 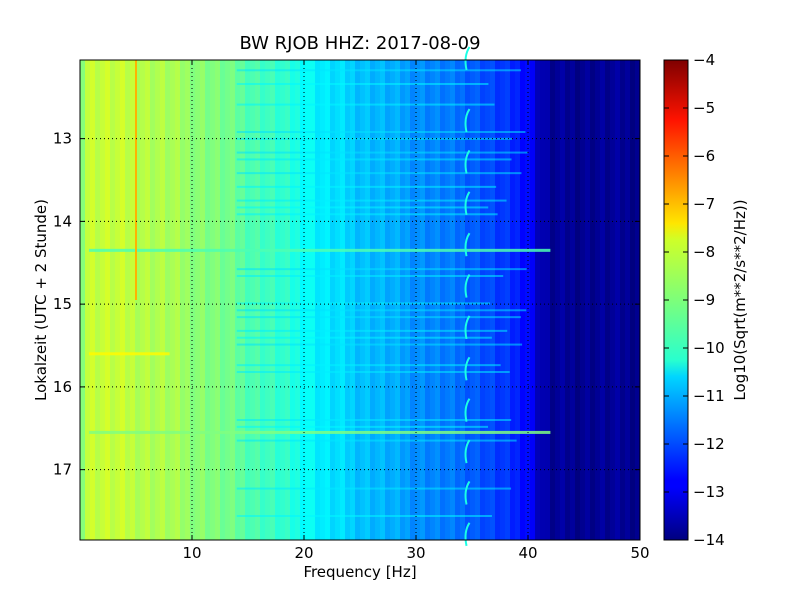 I want to click on colorbar-tick-label: −11, so click(x=709, y=396).